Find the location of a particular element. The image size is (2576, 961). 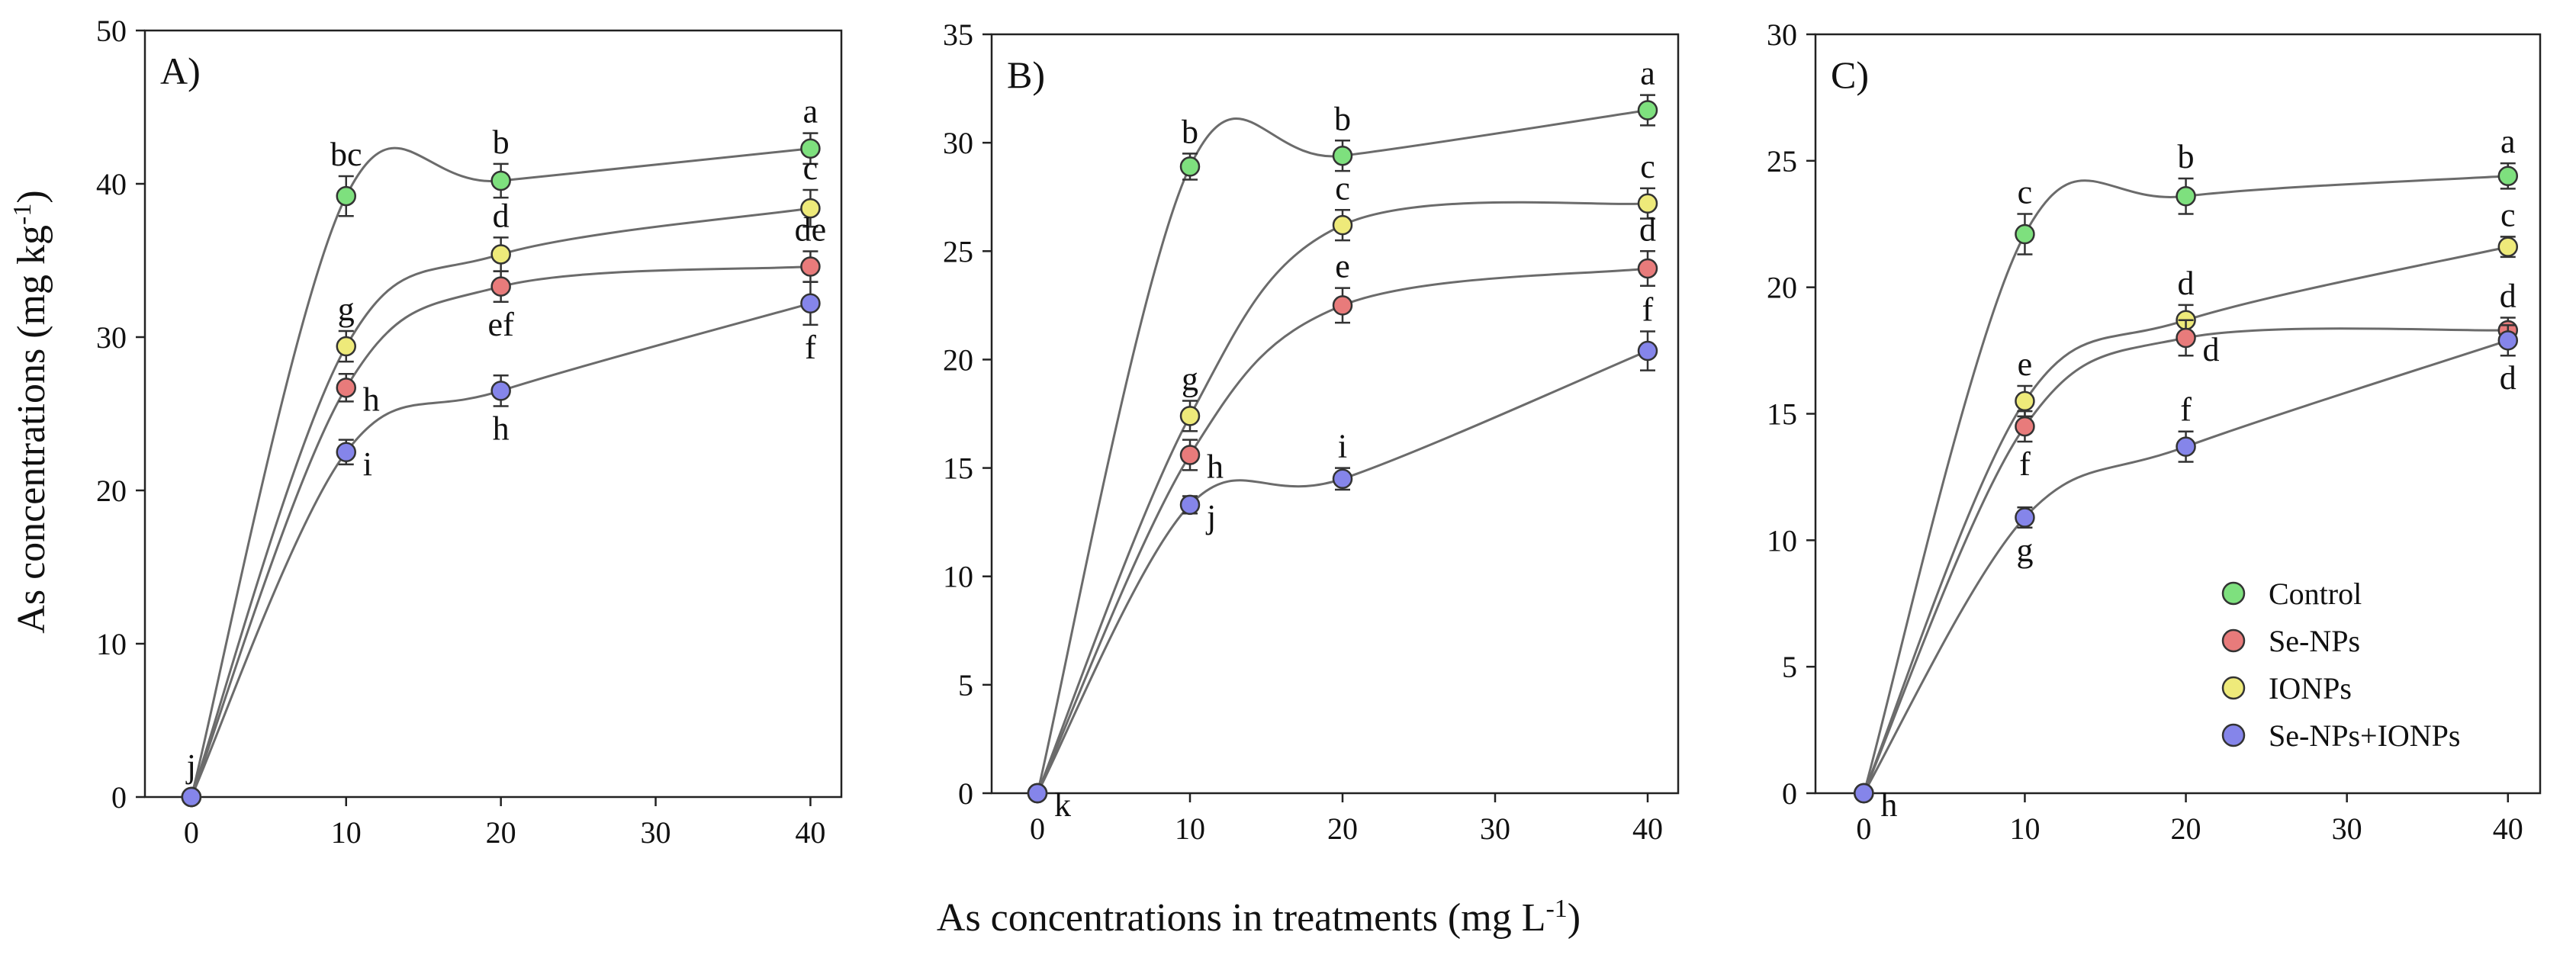

x-tick-label: 20 is located at coordinates (501, 832).